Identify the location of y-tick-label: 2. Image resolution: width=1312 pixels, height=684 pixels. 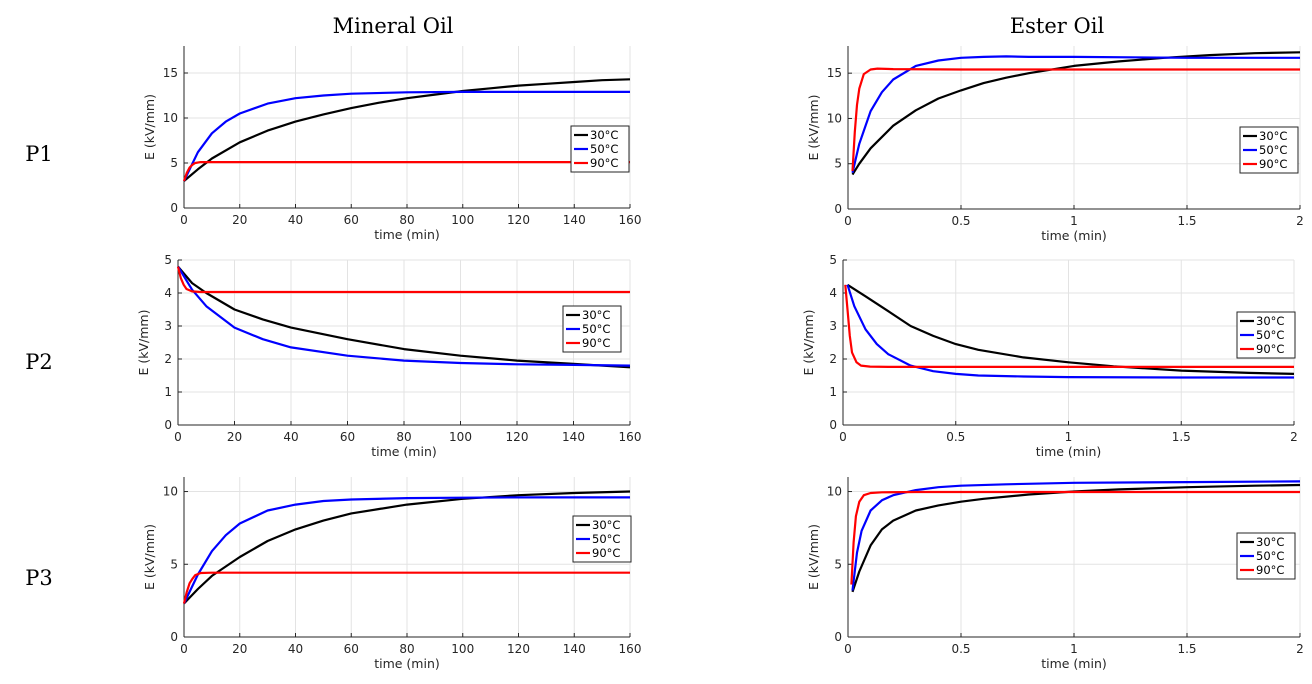
(168, 359).